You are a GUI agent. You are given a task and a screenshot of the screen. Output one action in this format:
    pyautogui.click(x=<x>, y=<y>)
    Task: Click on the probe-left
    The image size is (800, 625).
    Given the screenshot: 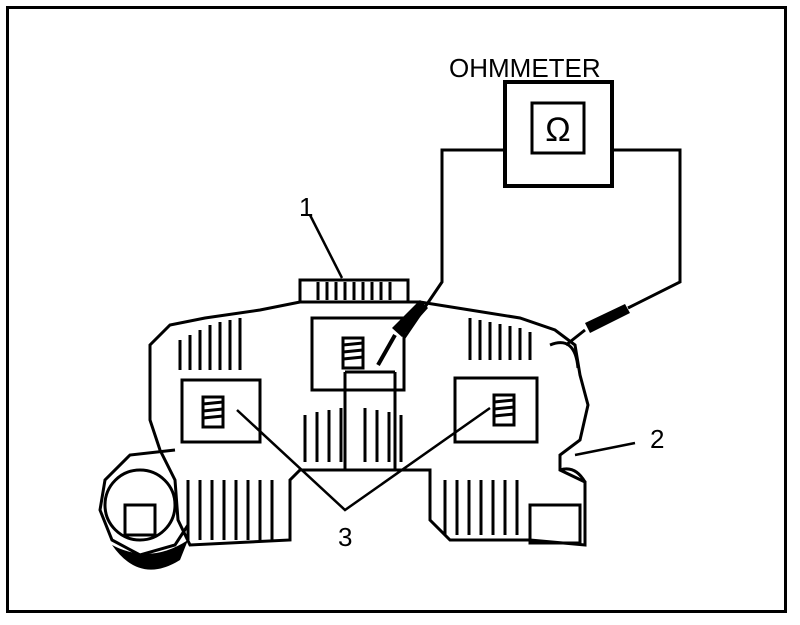 What is the action you would take?
    pyautogui.click(x=402, y=333)
    